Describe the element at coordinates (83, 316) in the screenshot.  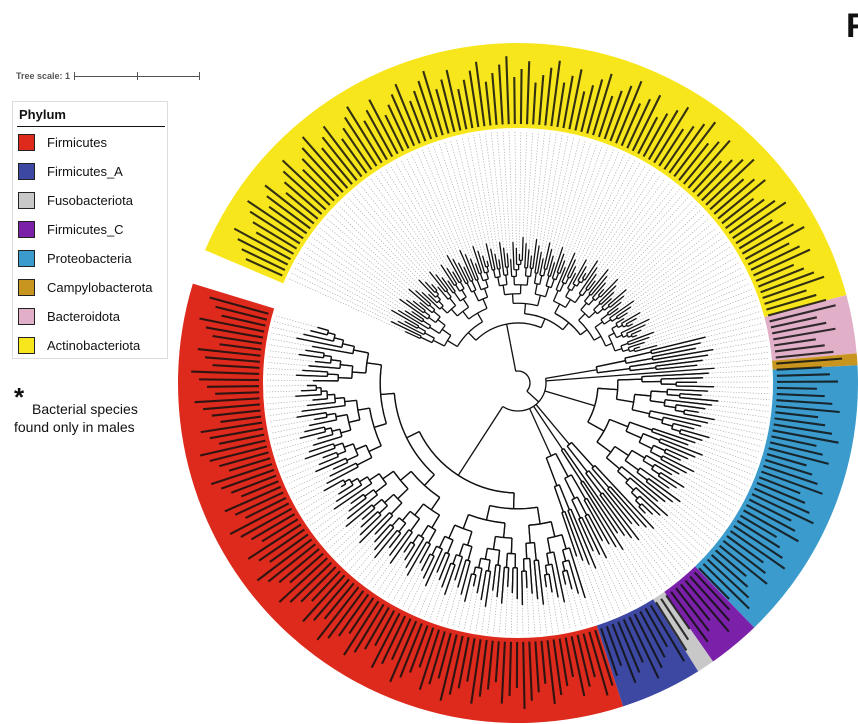
I see `legend-label: Bacteroidota` at that location.